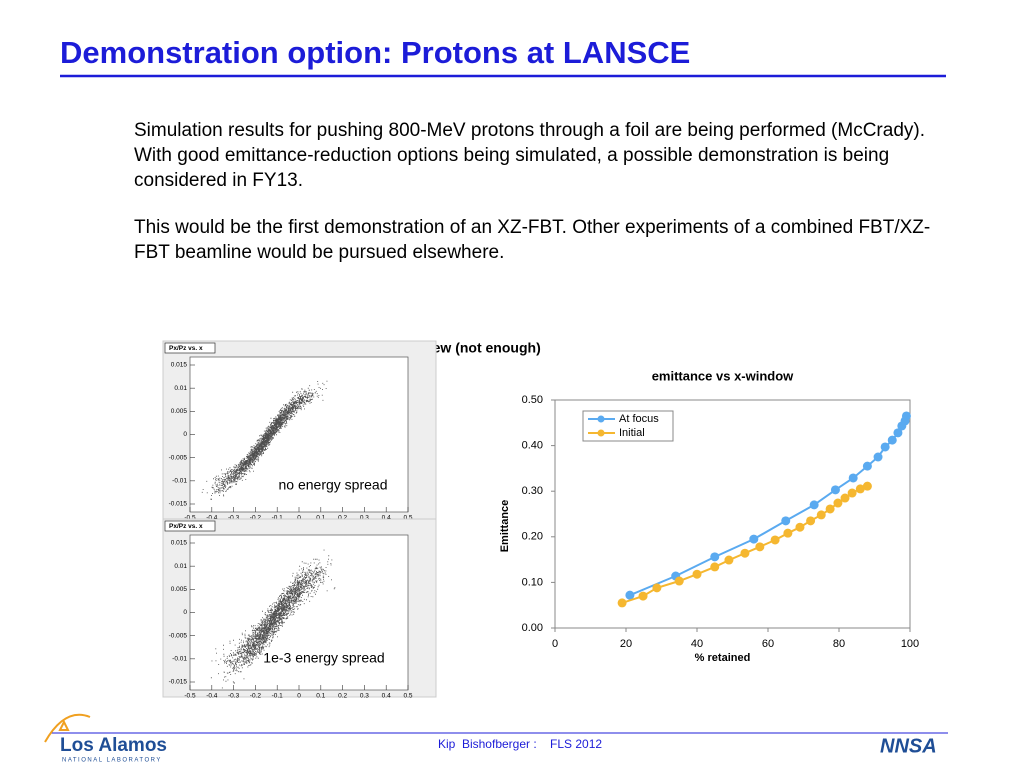 The image size is (1024, 768). I want to click on y-tick-label: 0.40, so click(532, 446).